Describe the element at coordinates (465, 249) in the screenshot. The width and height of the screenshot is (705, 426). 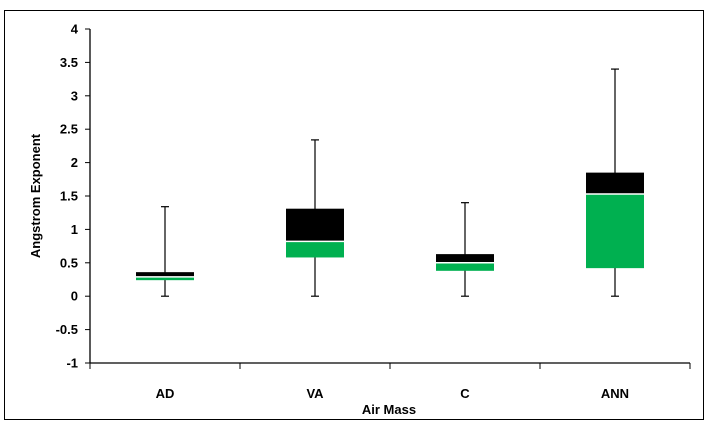
I see `box-c` at that location.